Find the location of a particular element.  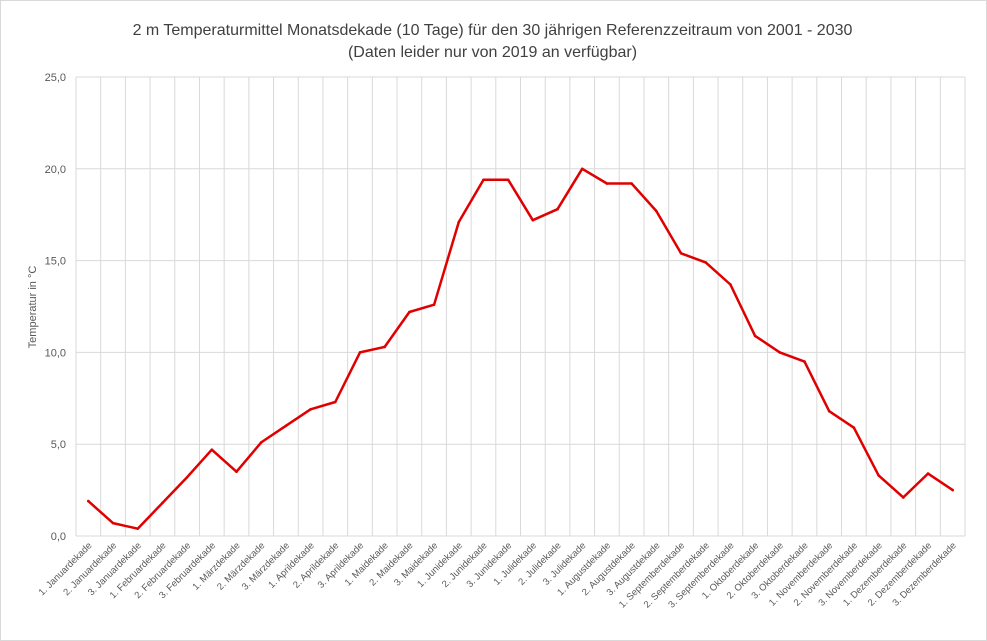

y-tick-label: 25,0 is located at coordinates (55, 78).